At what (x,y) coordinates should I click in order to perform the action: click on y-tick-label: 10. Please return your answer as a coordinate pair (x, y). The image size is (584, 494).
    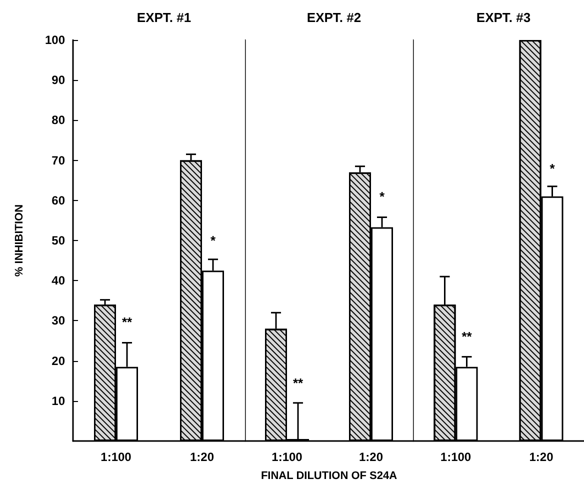
    Looking at the image, I should click on (59, 401).